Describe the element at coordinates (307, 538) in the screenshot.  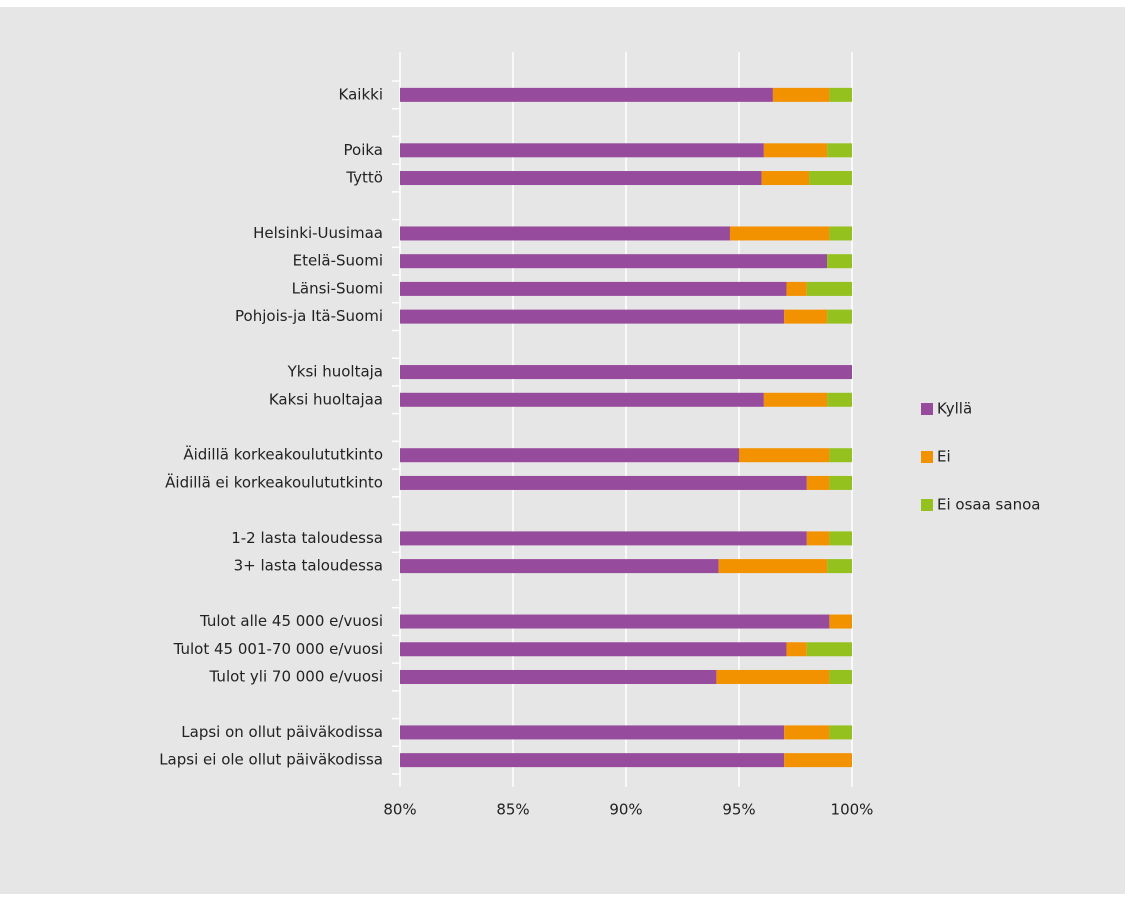
I see `y-tick-label: 1-2 lasta taloudessa` at that location.